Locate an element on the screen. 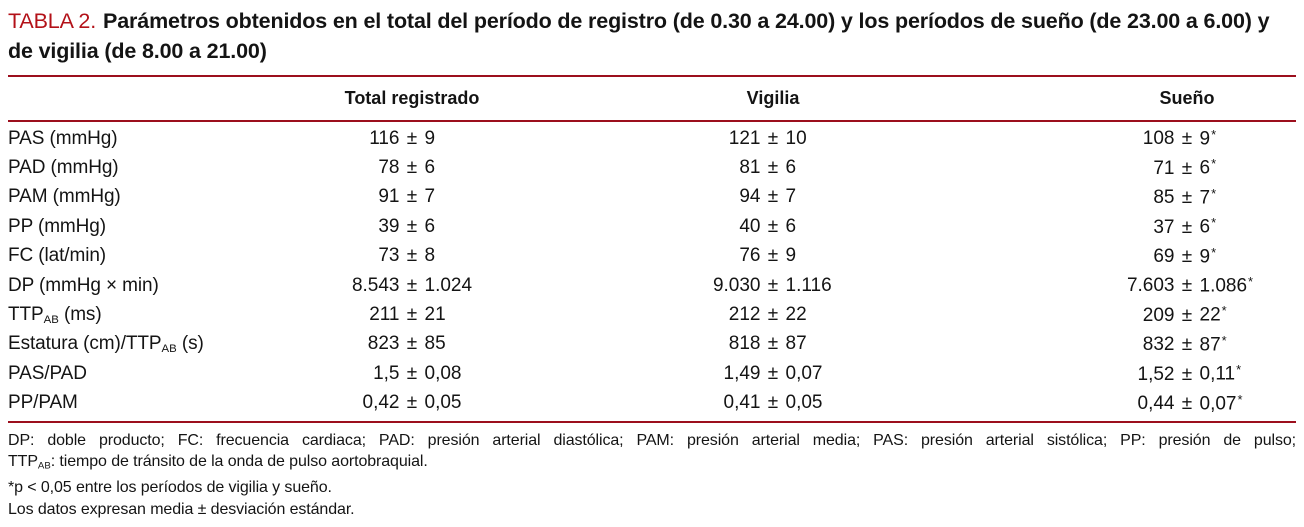 The image size is (1304, 527). table-row: PP/PAM 0,42 ±0,05 0,41 ±0,05 0,44 ±0,07* is located at coordinates (652, 403).